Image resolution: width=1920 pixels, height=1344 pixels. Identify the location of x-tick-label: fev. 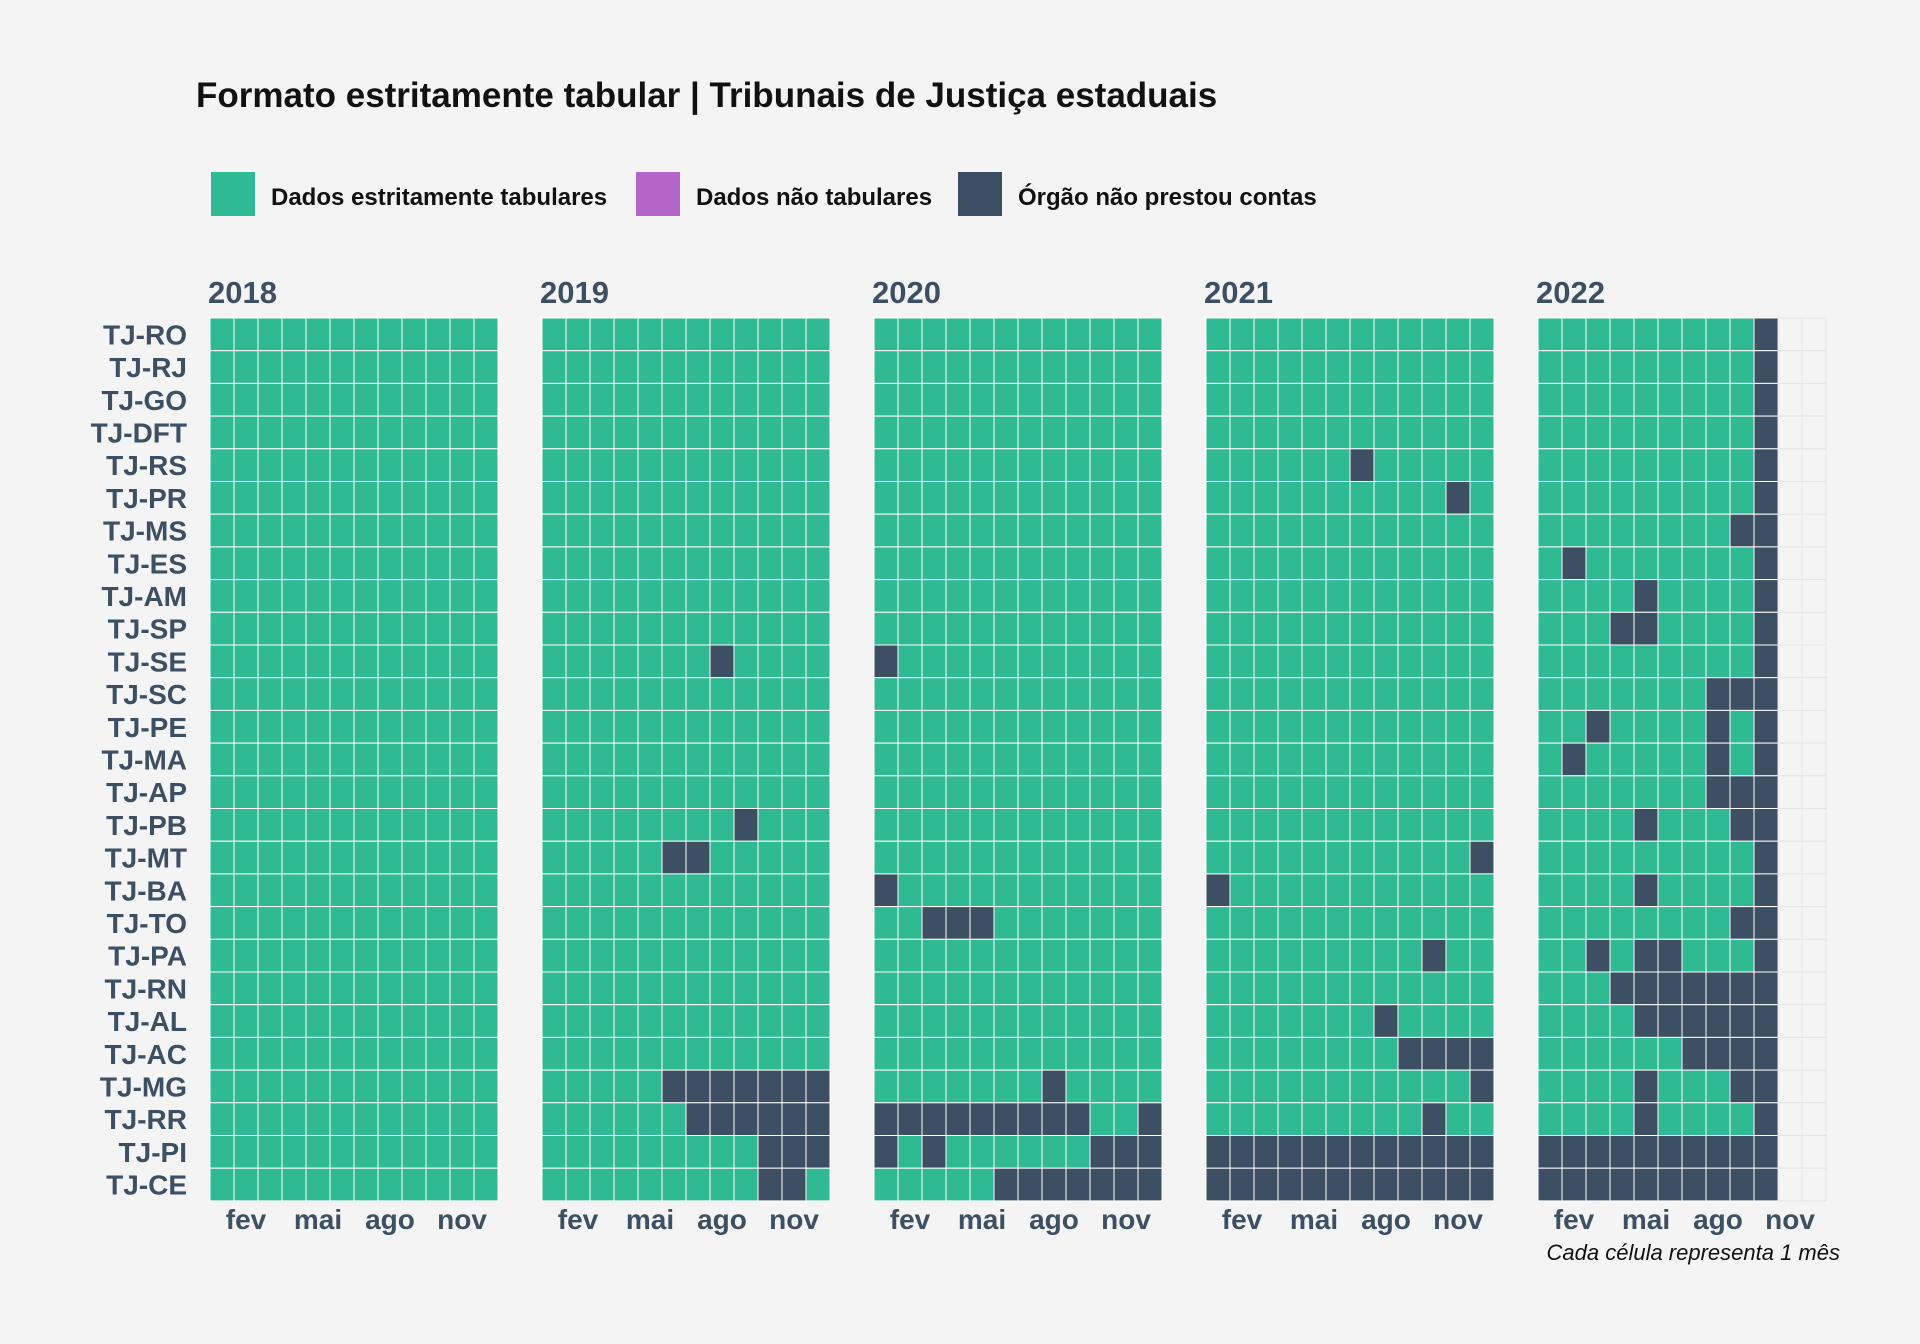
(246, 1219).